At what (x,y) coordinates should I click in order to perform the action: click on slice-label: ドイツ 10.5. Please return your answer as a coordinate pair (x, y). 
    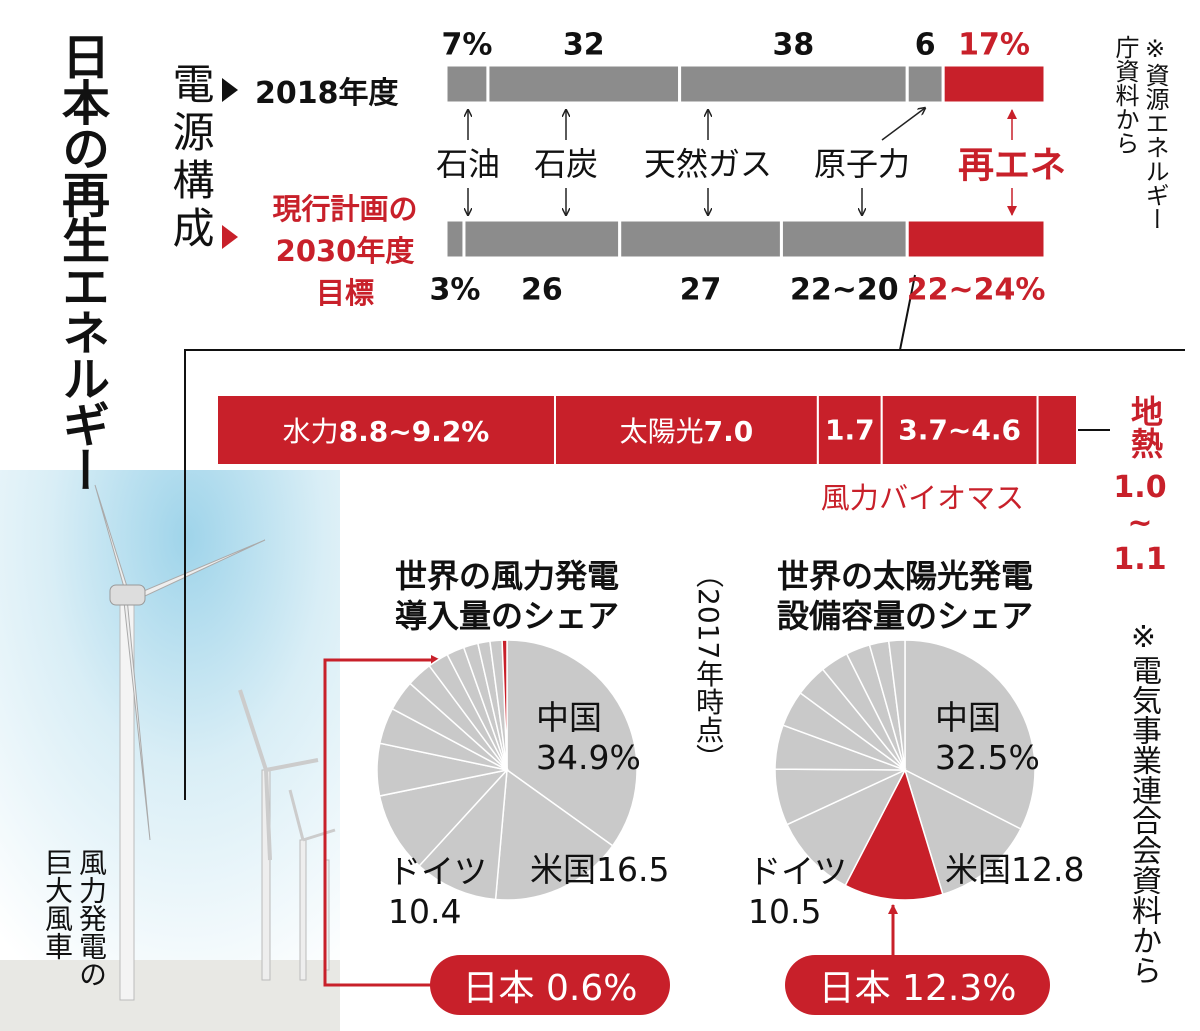
    Looking at the image, I should click on (797, 892).